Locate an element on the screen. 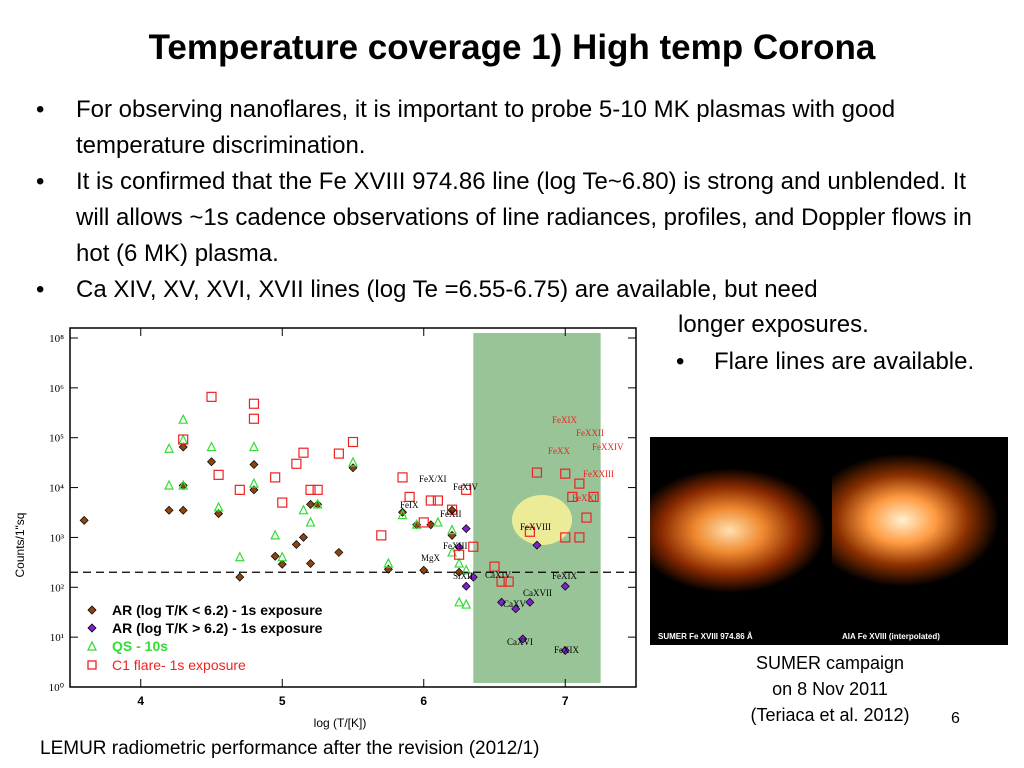 This screenshot has width=1024, height=768. sumer-fexviii-image: SUMER Fe XVIII 974.86 Å is located at coordinates (738, 541).